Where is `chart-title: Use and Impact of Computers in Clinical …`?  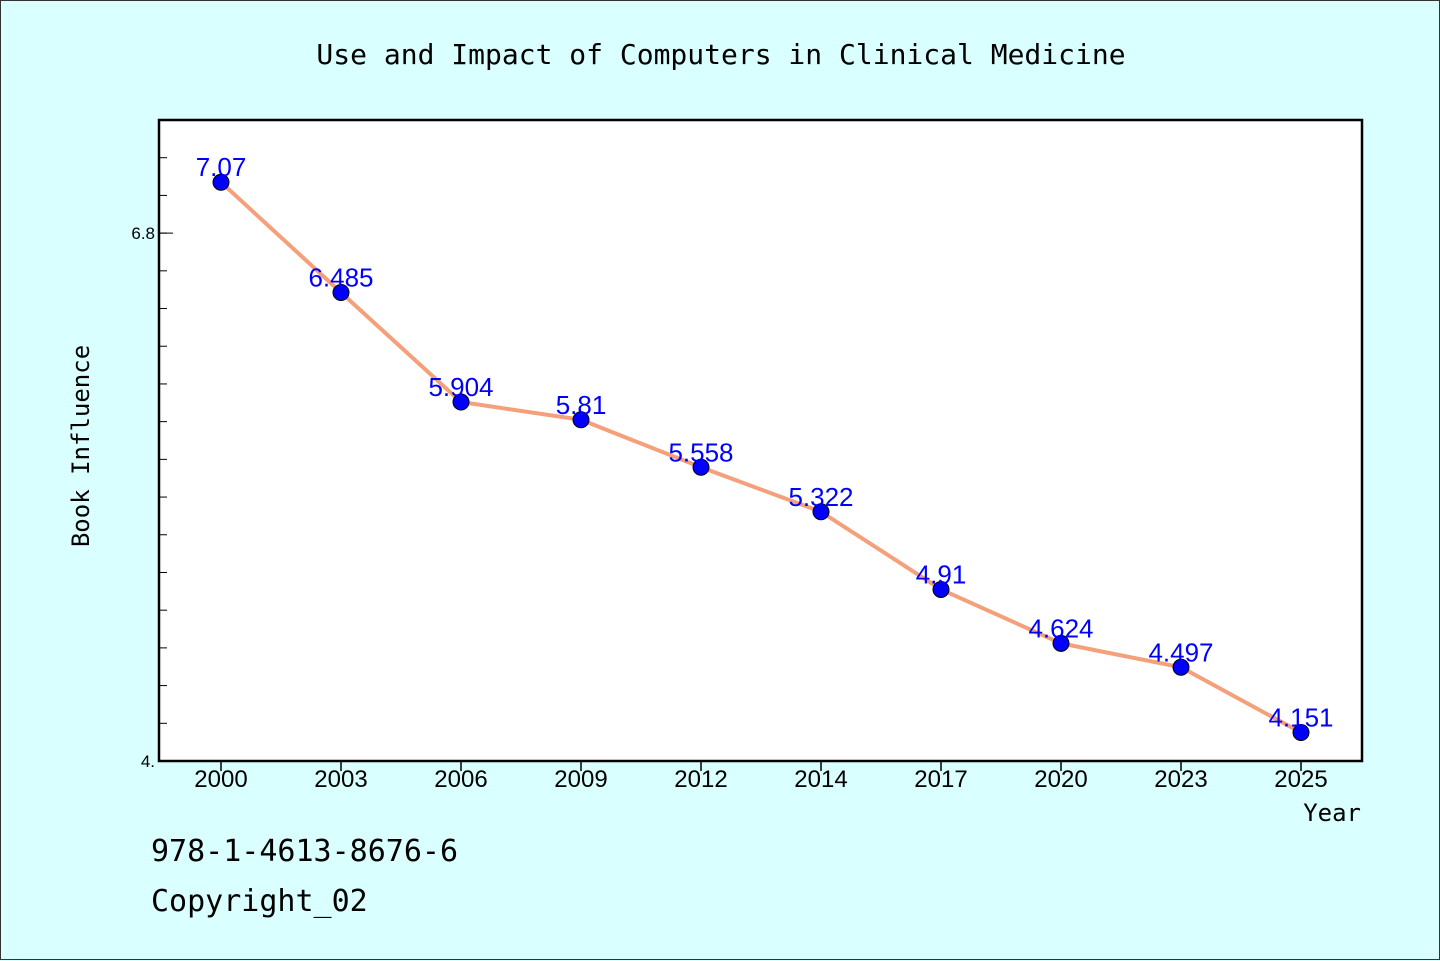 chart-title: Use and Impact of Computers in Clinical … is located at coordinates (720, 54).